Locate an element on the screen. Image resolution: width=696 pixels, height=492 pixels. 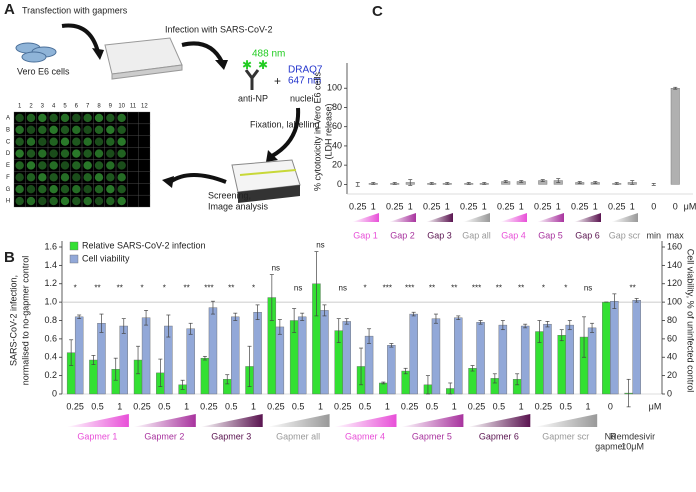
y-tick-label: 0 is located at coordinates (54, 393).